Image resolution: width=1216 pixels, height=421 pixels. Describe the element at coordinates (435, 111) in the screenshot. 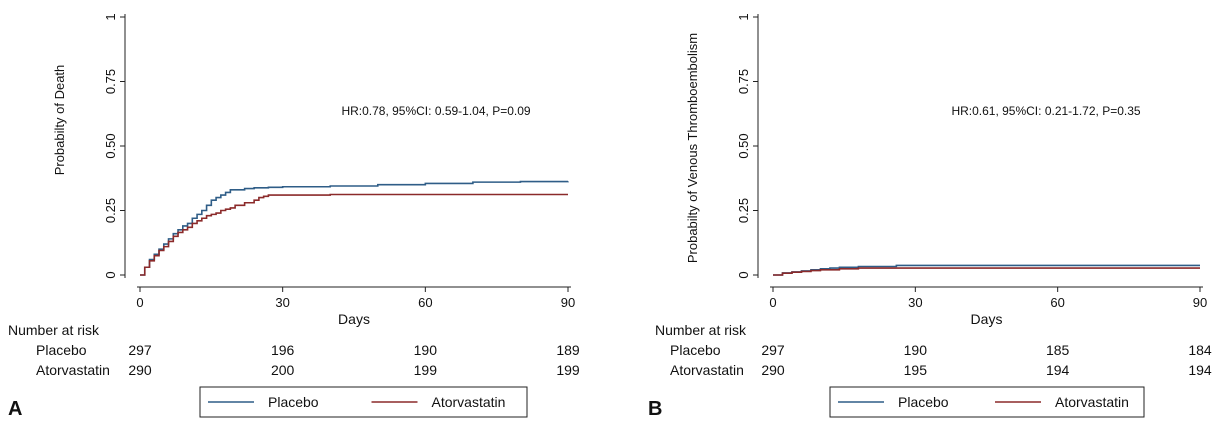

I see `hazard-ratio-annotation: HR:0.78, 95%CI: 0.59-1.04, P=0.09` at that location.